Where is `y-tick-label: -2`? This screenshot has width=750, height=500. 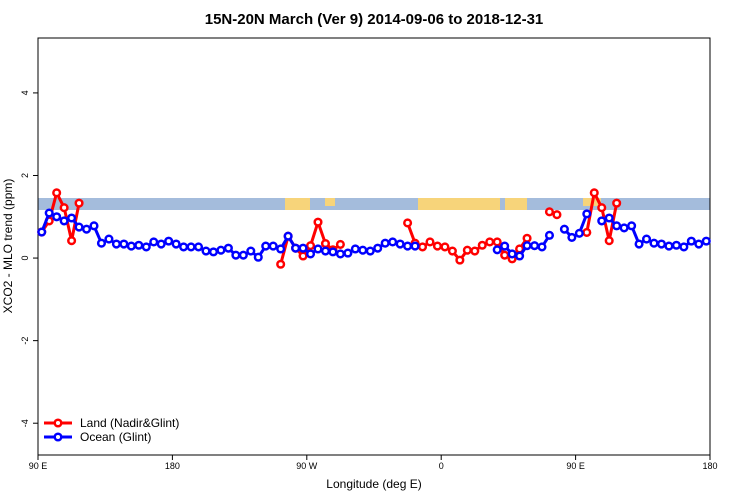
y-tick-label: -2 is located at coordinates (25, 341).